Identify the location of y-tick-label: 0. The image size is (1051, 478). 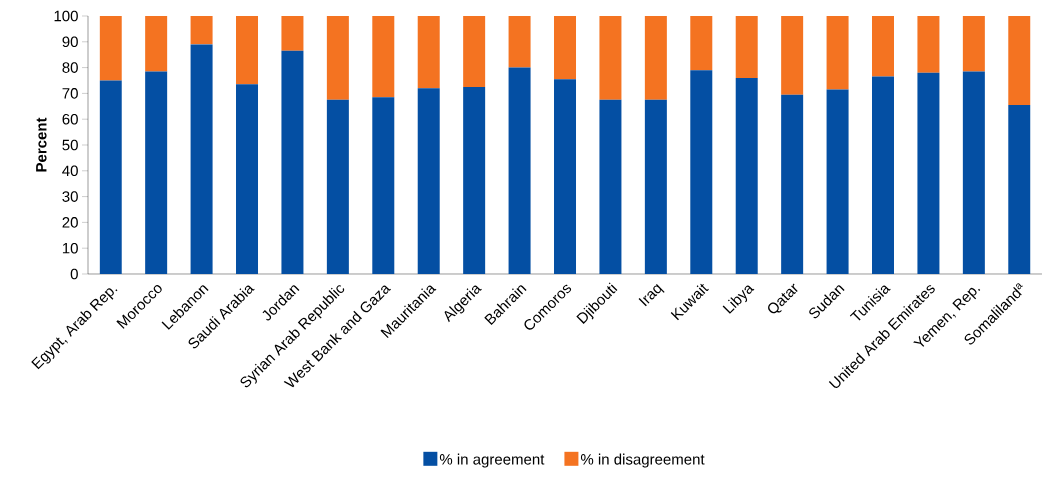
(74, 274).